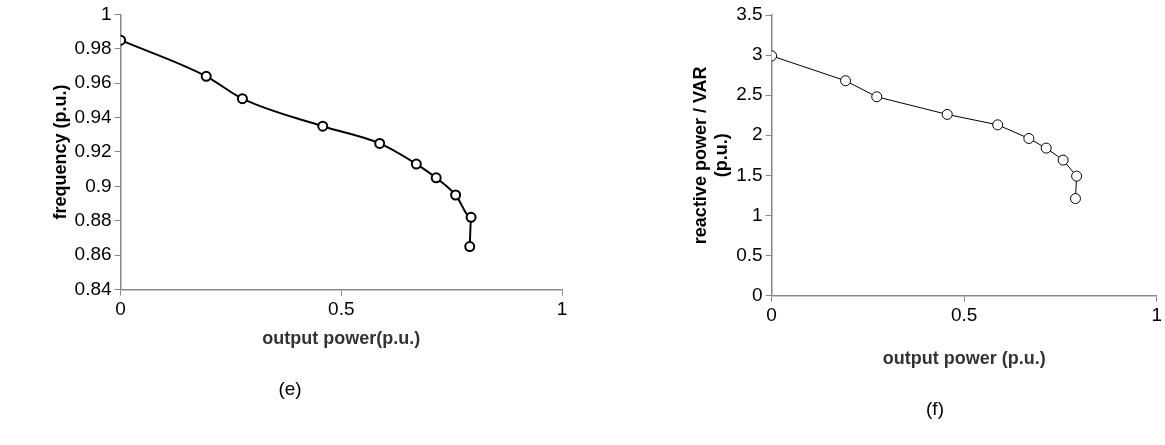  Describe the element at coordinates (771, 315) in the screenshot. I see `x-tick-label: 0` at that location.